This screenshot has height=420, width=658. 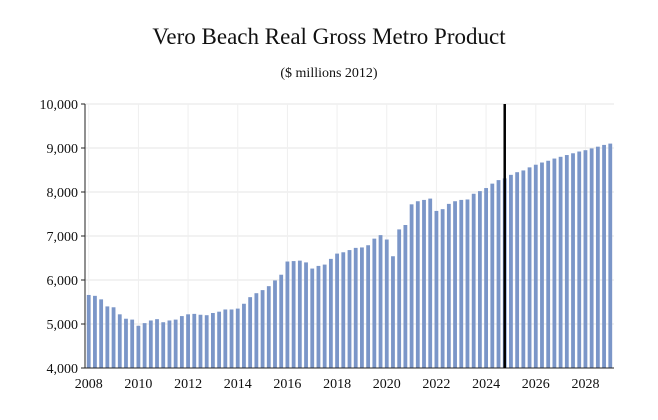 I want to click on y-tick-label: 4,000, so click(x=63, y=369).